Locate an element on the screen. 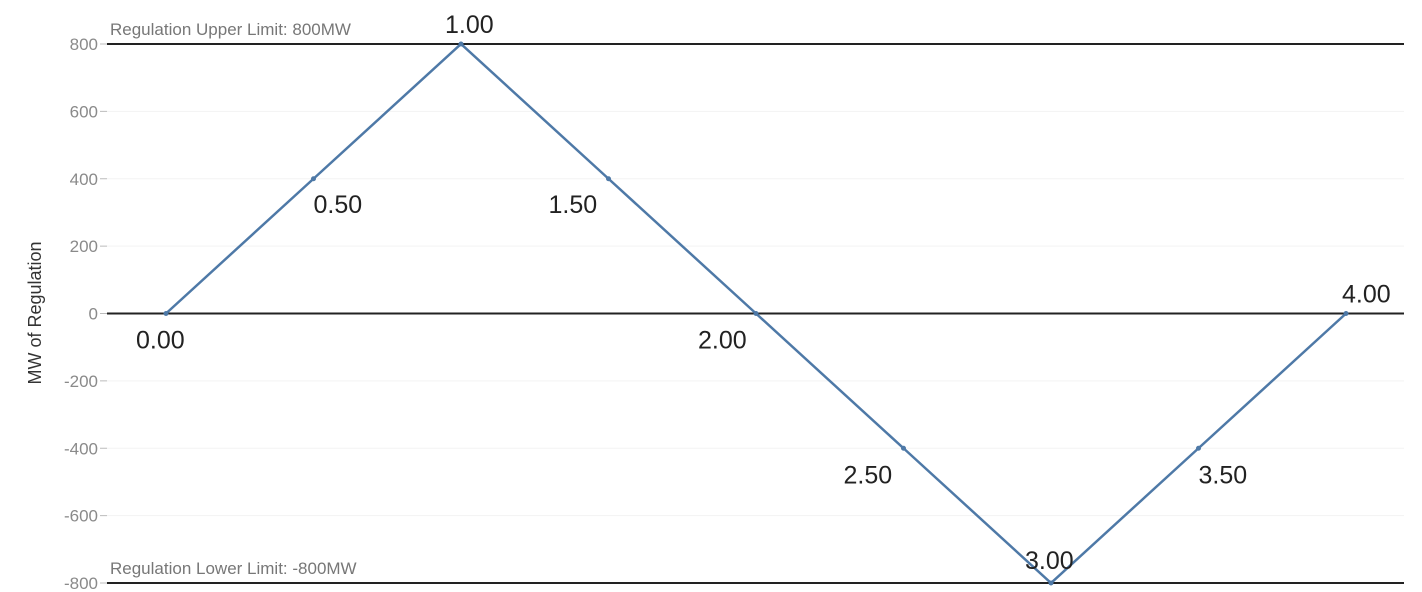  y-tick-label: -800 is located at coordinates (81, 583).